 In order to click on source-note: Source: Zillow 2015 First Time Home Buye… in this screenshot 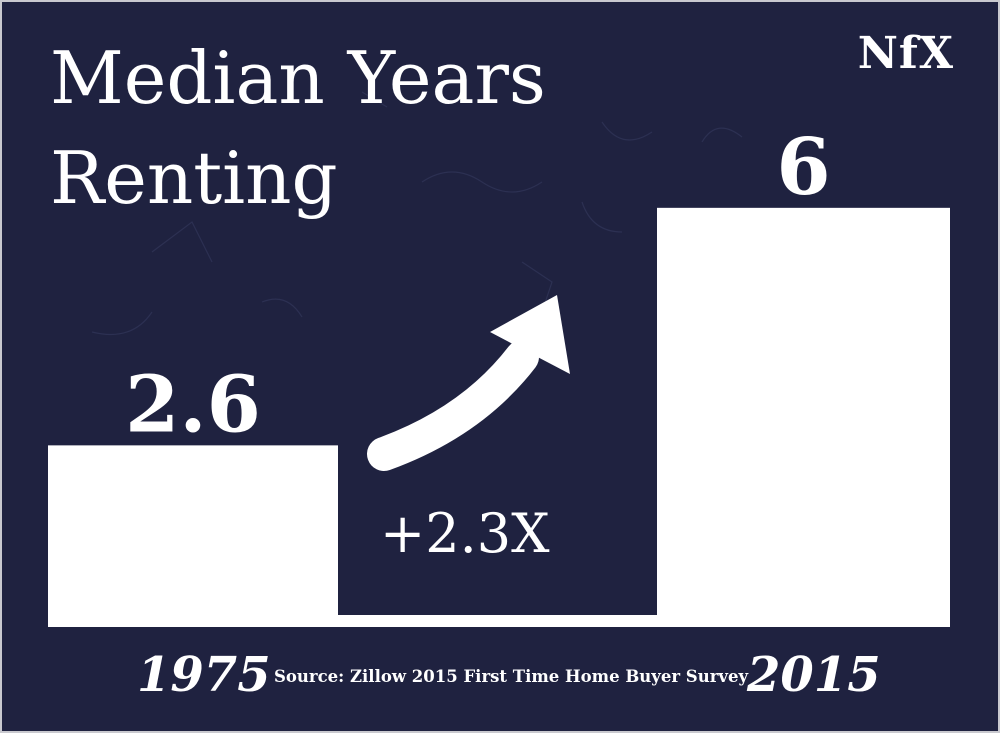, I will do `click(511, 676)`.